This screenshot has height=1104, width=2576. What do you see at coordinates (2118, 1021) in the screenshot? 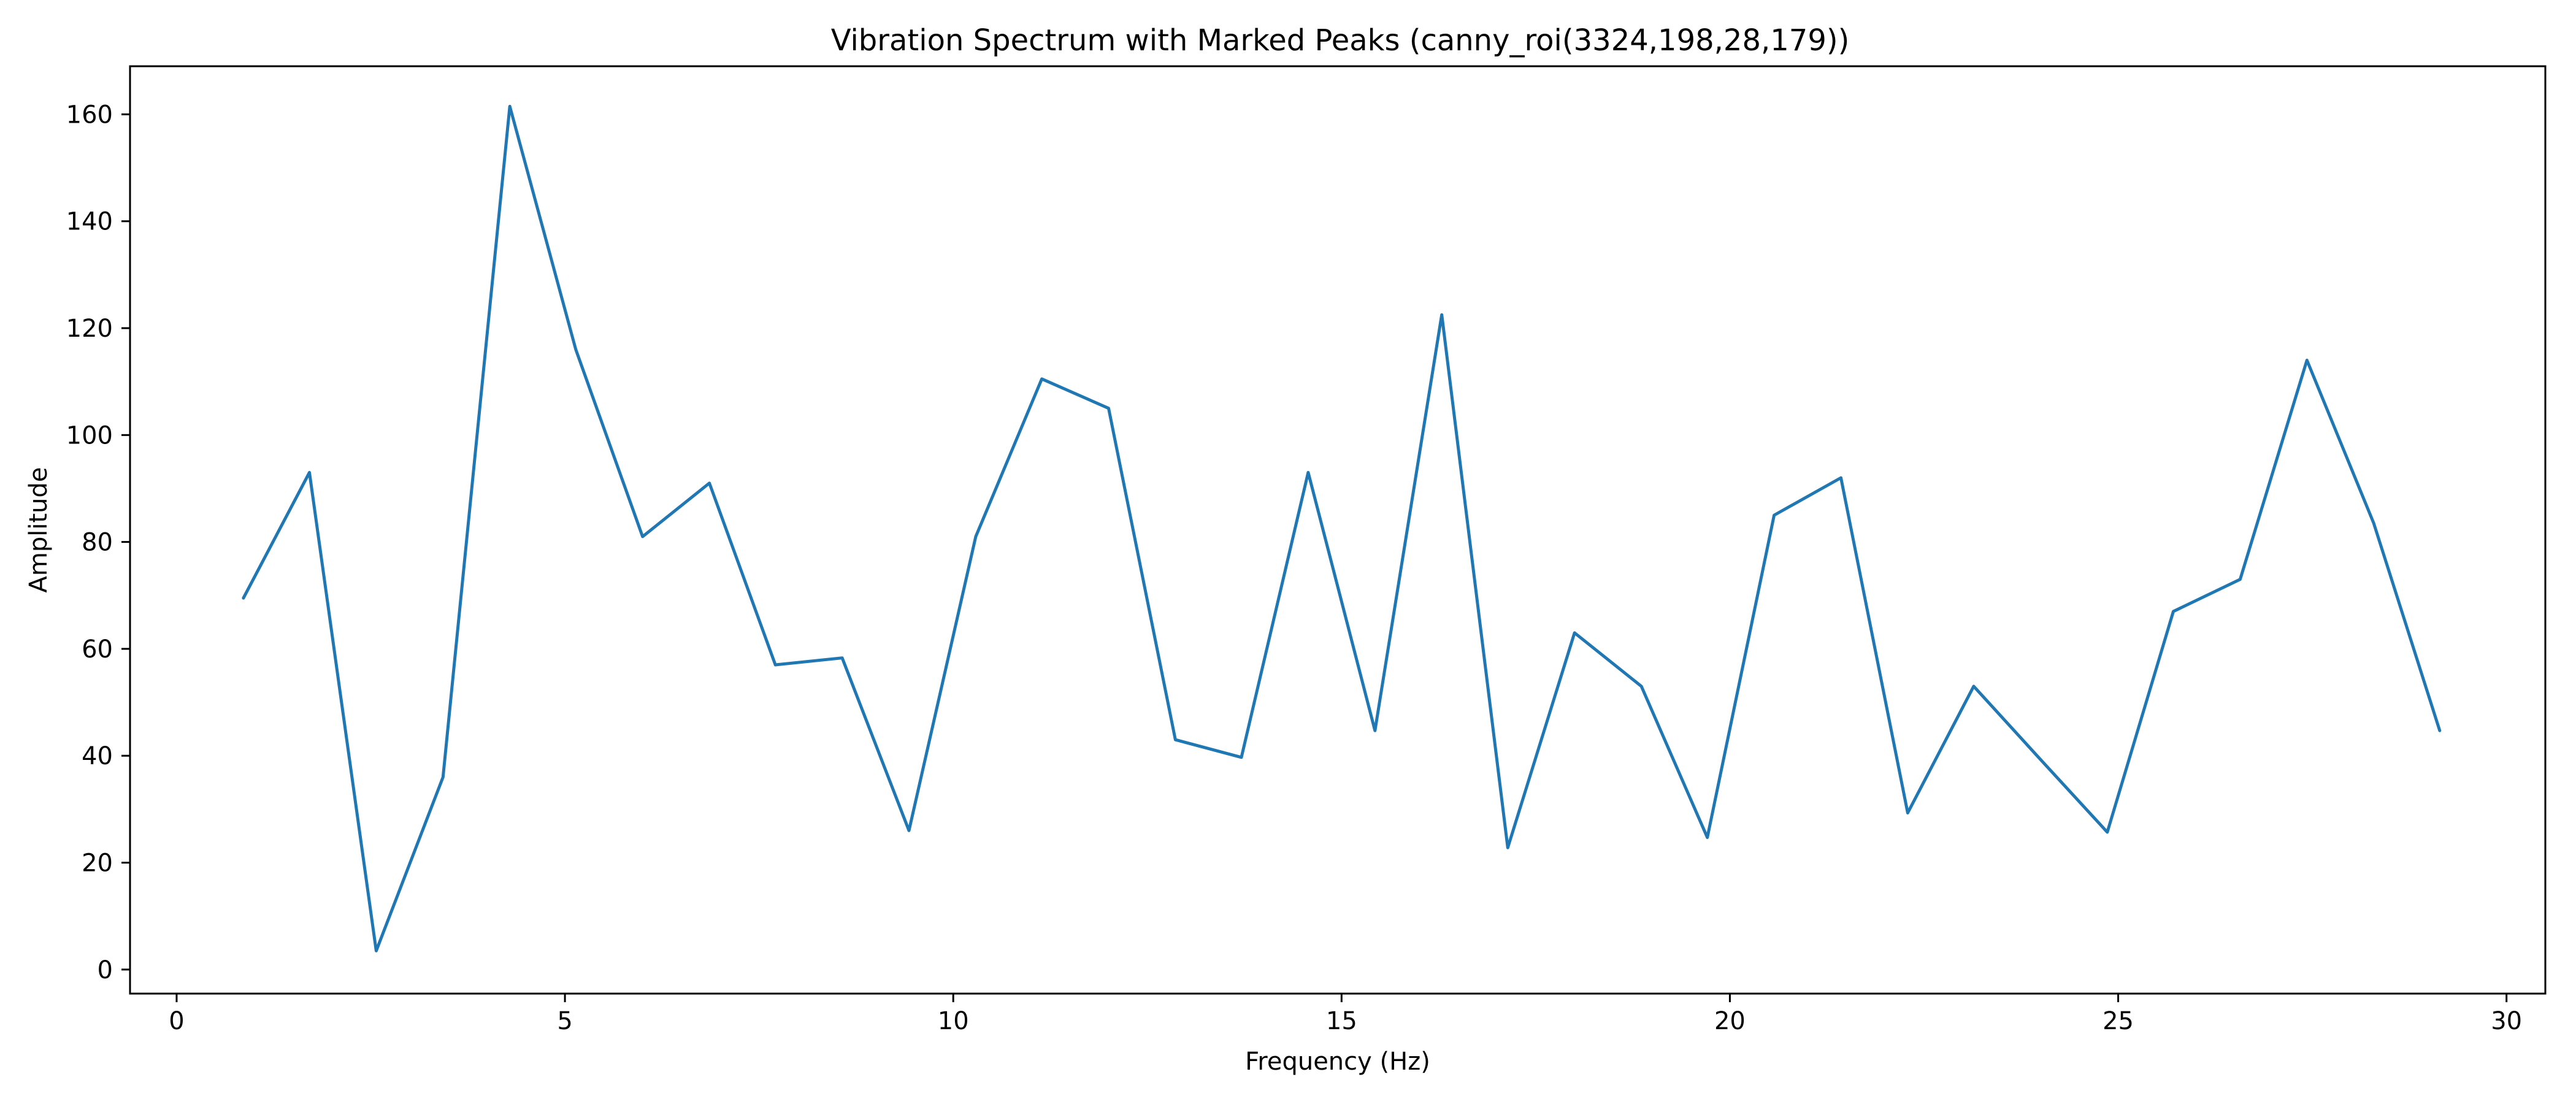
I see `x-tick-label: 25` at bounding box center [2118, 1021].